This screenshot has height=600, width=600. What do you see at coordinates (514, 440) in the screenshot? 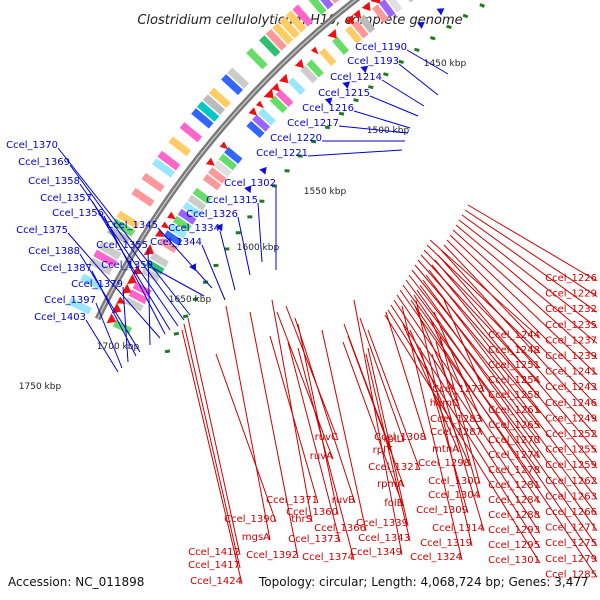
I see `gene-label: Ccel_1270` at bounding box center [514, 440].